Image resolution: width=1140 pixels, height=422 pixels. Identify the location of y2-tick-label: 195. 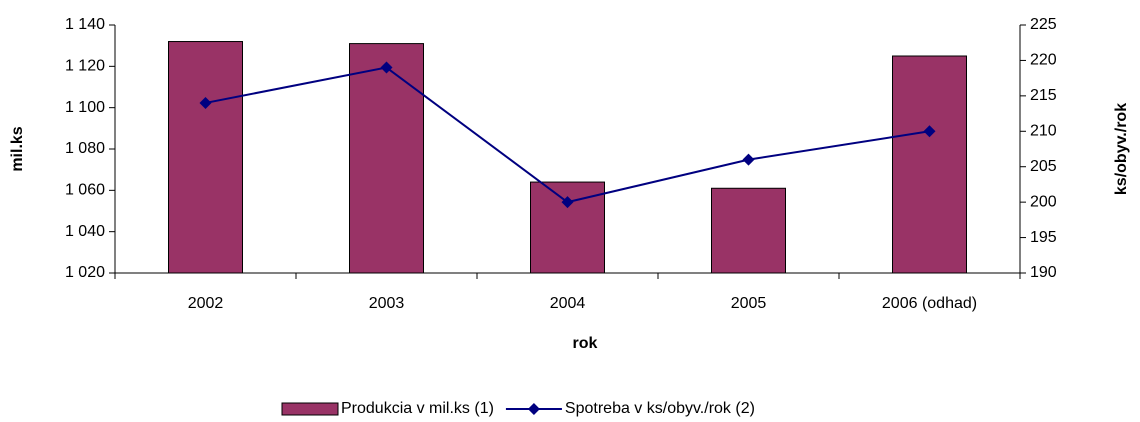
(1043, 237).